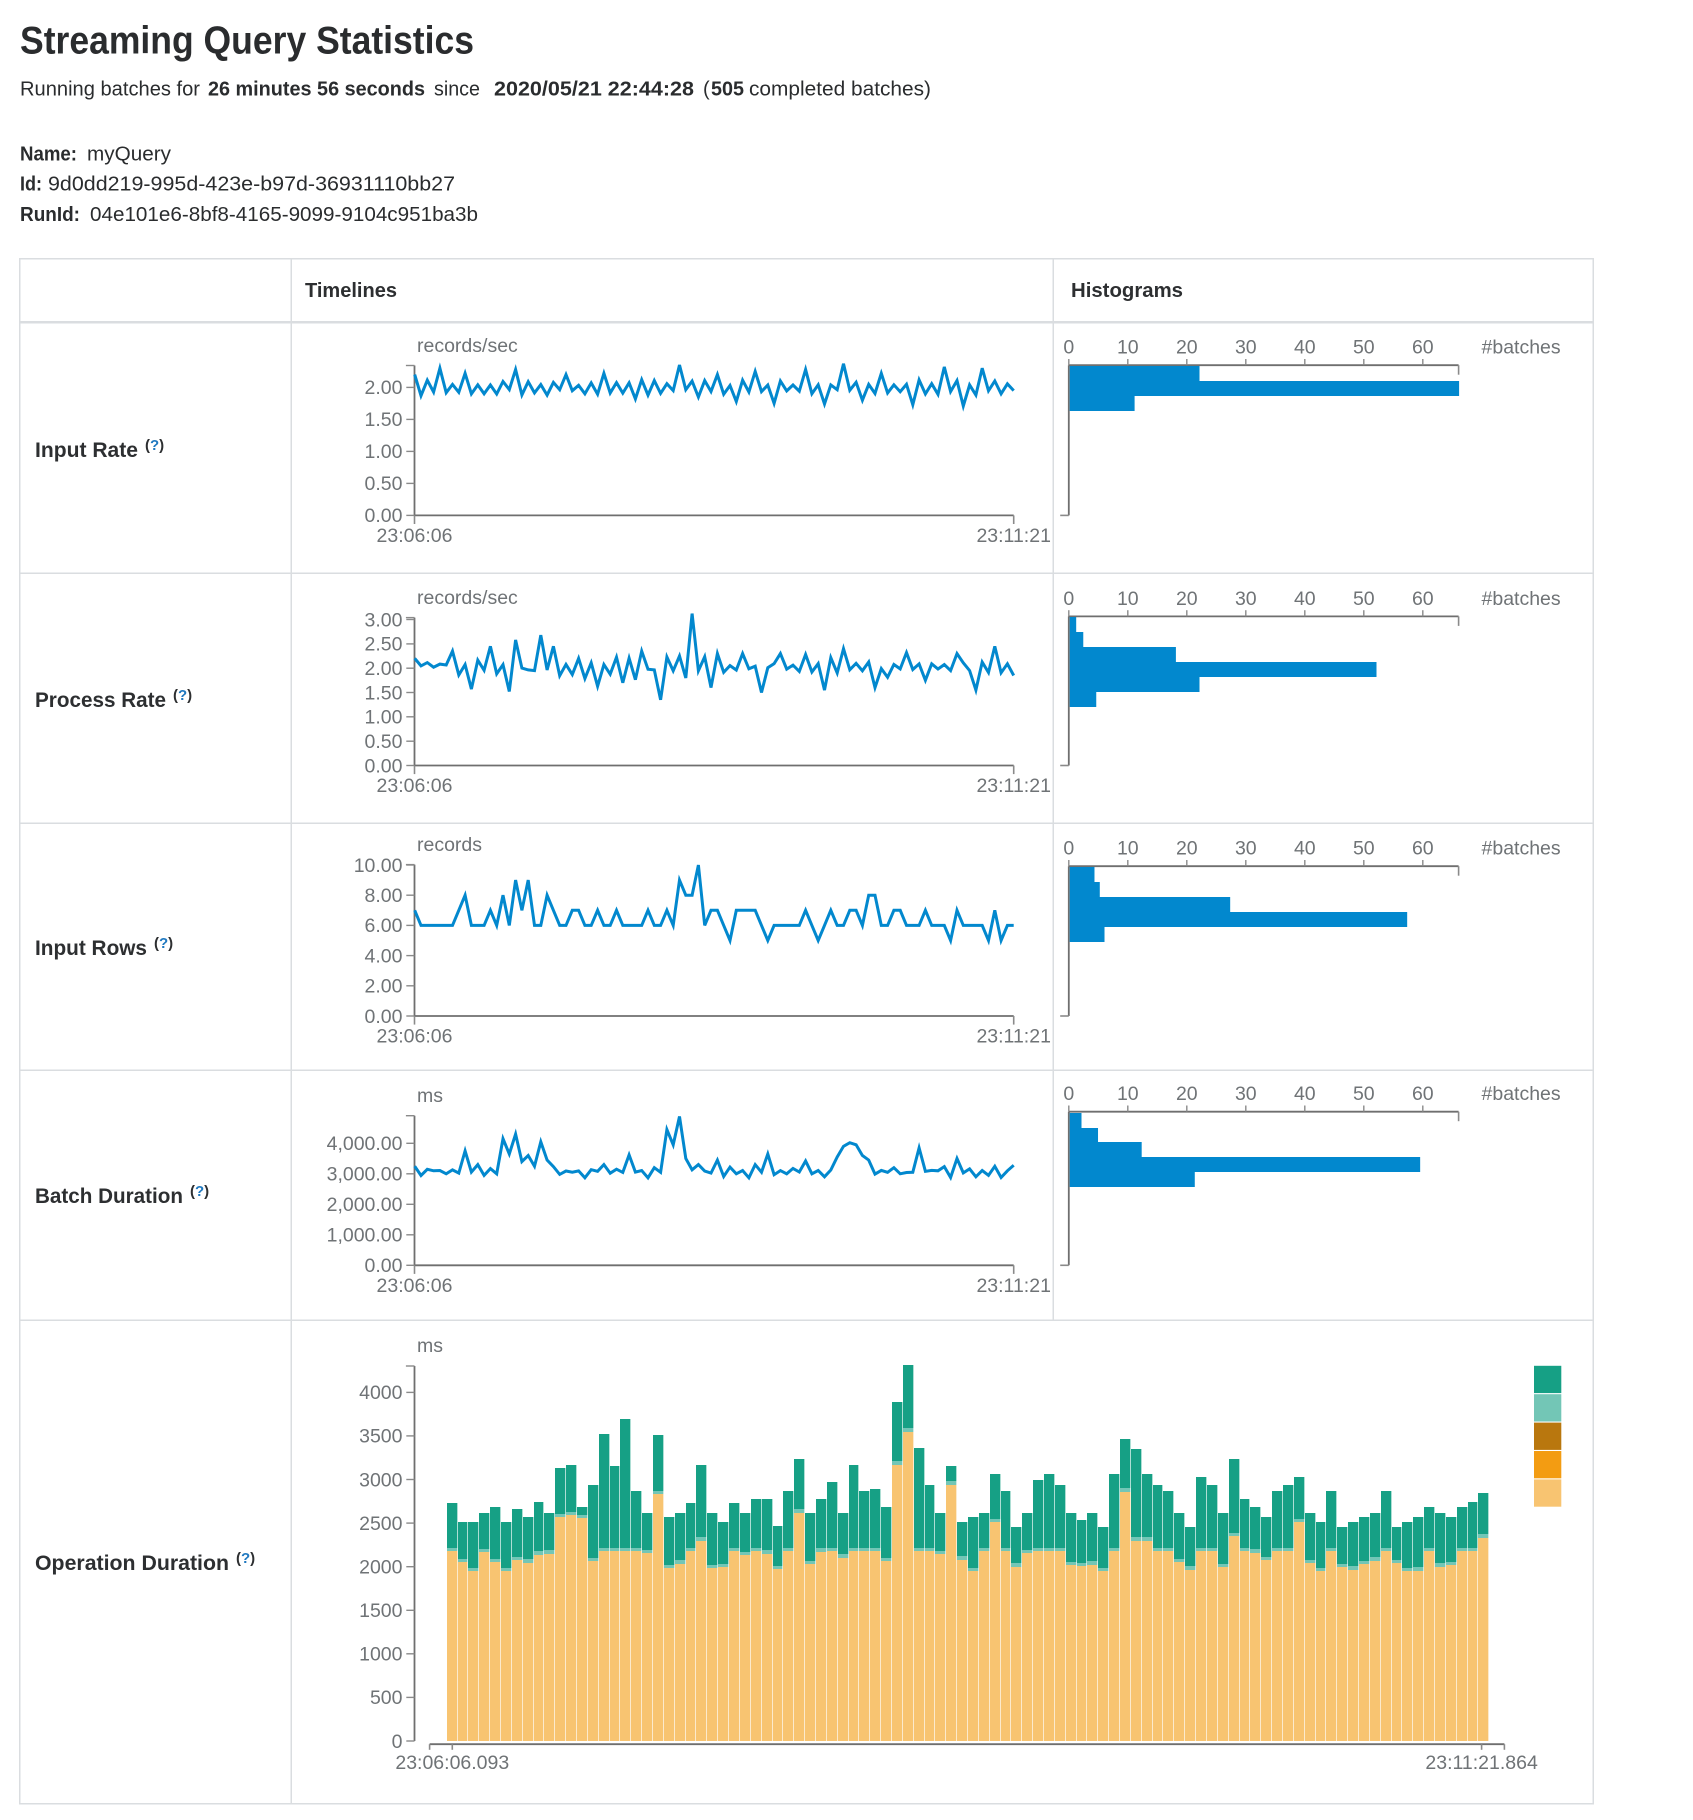 This screenshot has width=1693, height=1820. Describe the element at coordinates (381, 1524) in the screenshot. I see `svg-text: 2500` at that location.